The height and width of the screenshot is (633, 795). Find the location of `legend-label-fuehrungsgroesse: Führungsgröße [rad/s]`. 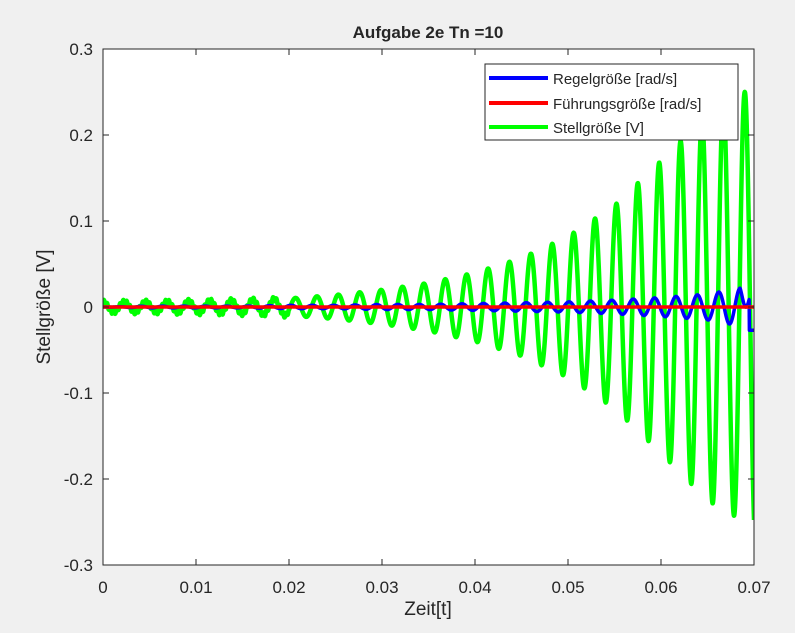

legend-label-fuehrungsgroesse: Führungsgröße [rad/s] is located at coordinates (627, 104).